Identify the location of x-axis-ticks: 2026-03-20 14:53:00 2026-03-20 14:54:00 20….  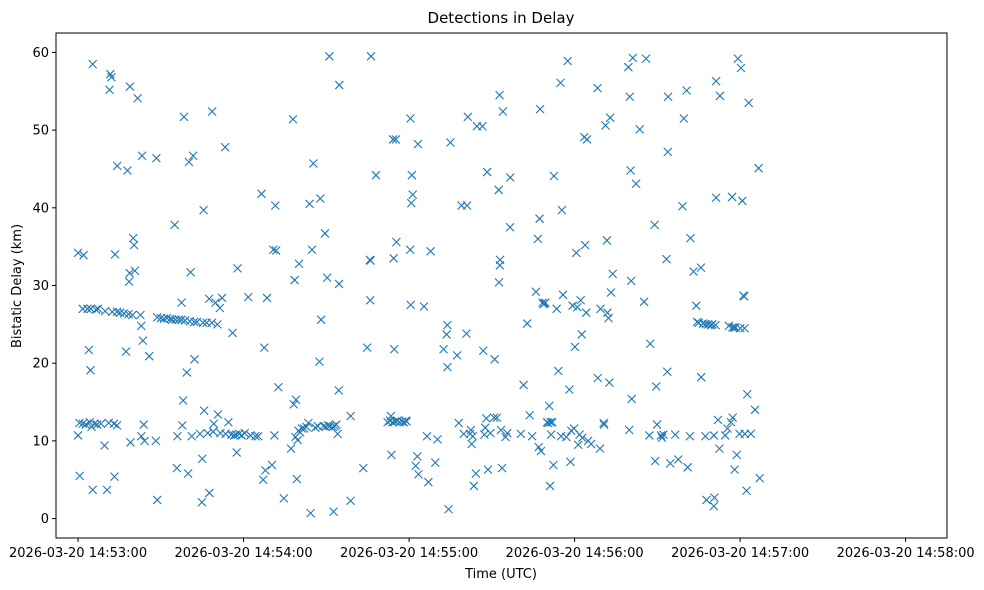
(492, 549).